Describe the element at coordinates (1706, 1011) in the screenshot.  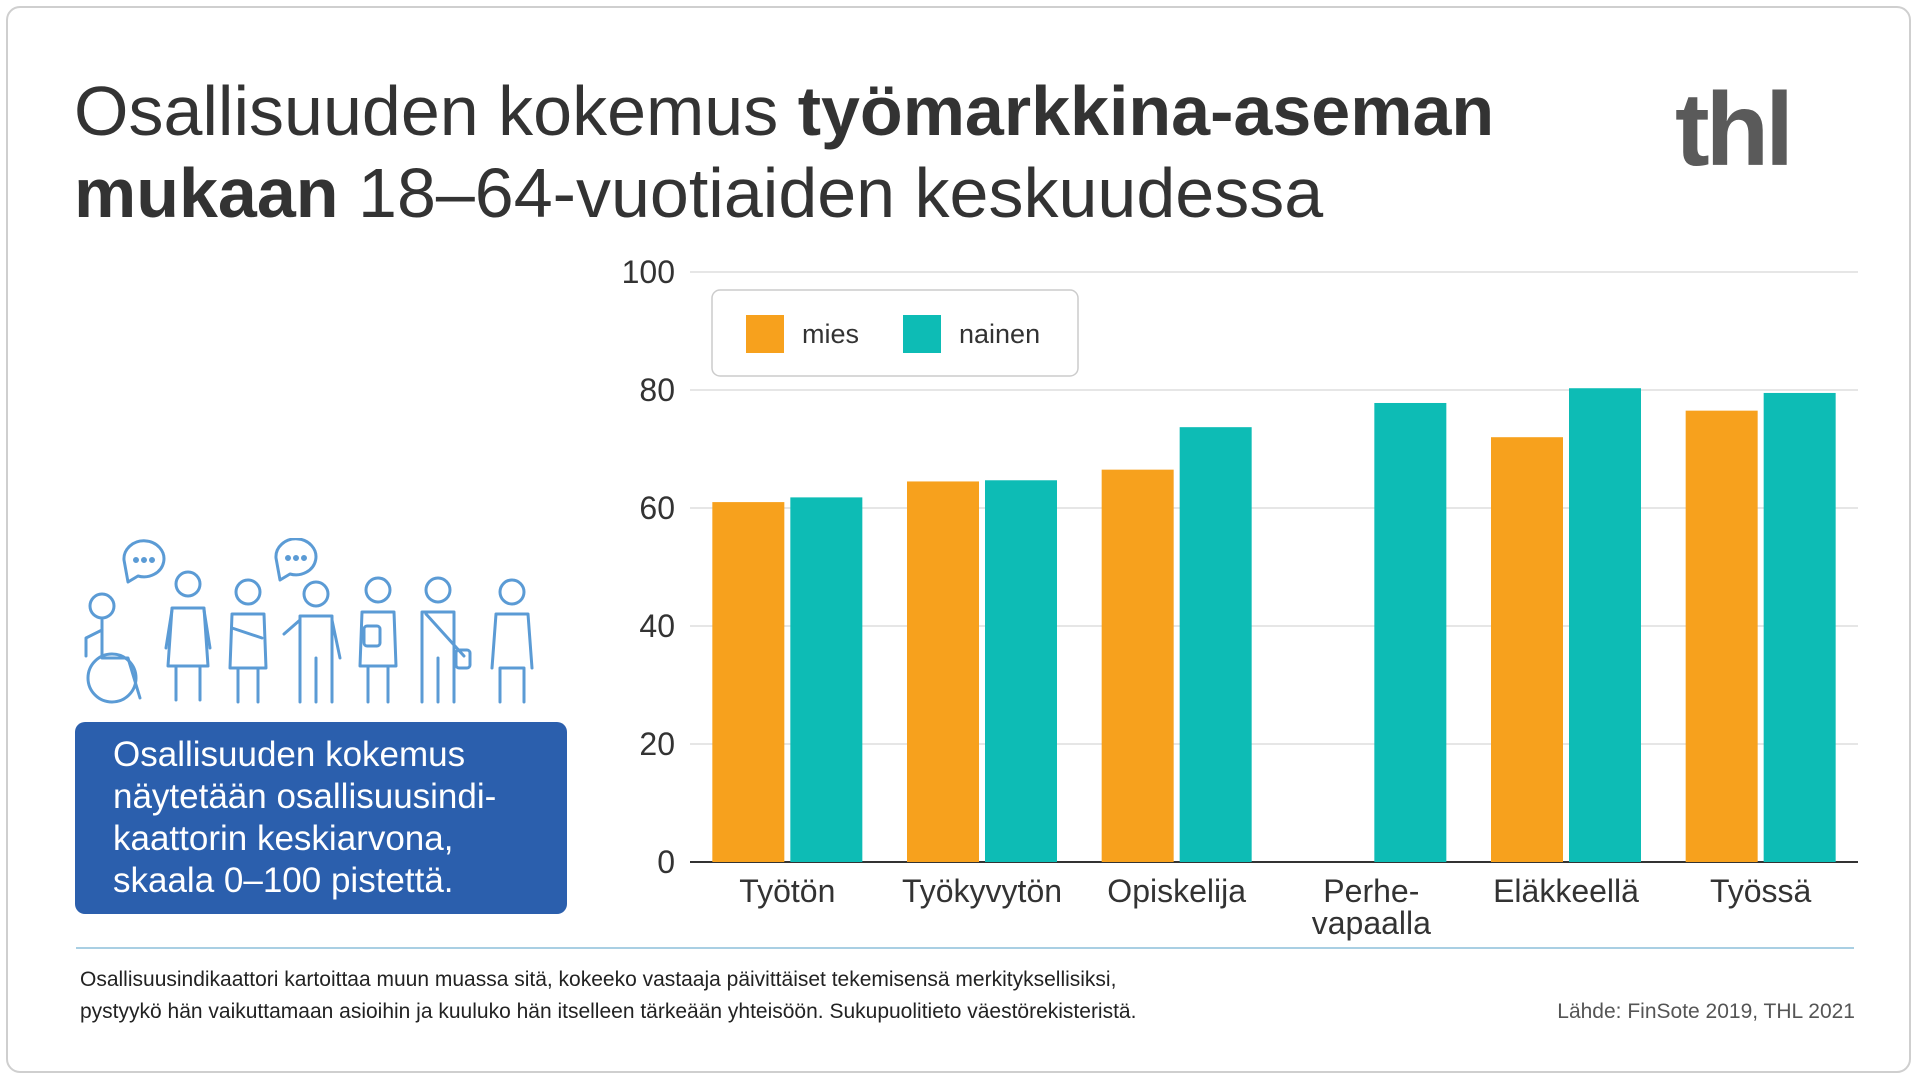
I see `source-note: Lähde: FinSote 2019, THL 2021` at that location.